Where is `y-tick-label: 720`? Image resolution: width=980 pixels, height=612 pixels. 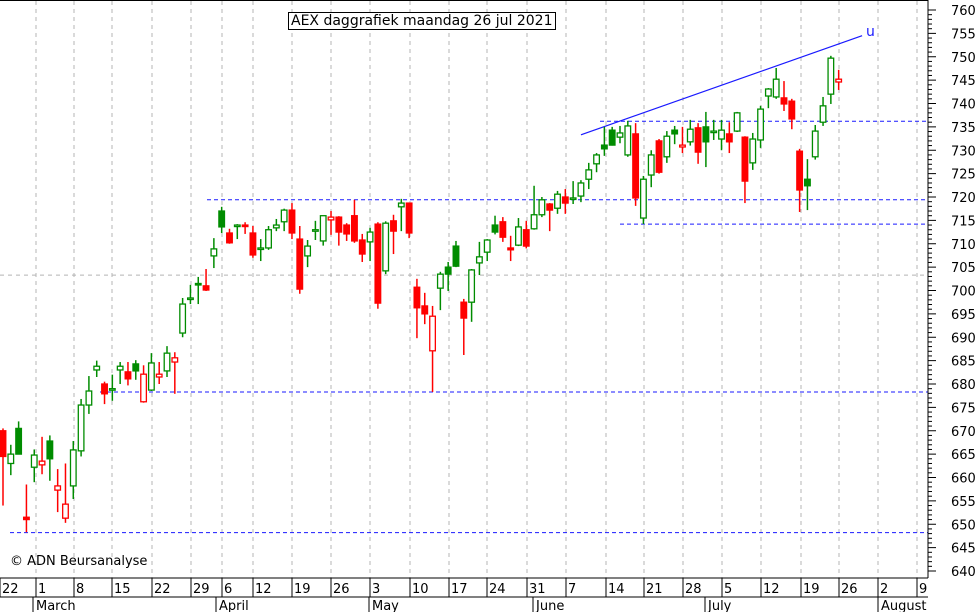 y-tick-label: 720 is located at coordinates (963, 198).